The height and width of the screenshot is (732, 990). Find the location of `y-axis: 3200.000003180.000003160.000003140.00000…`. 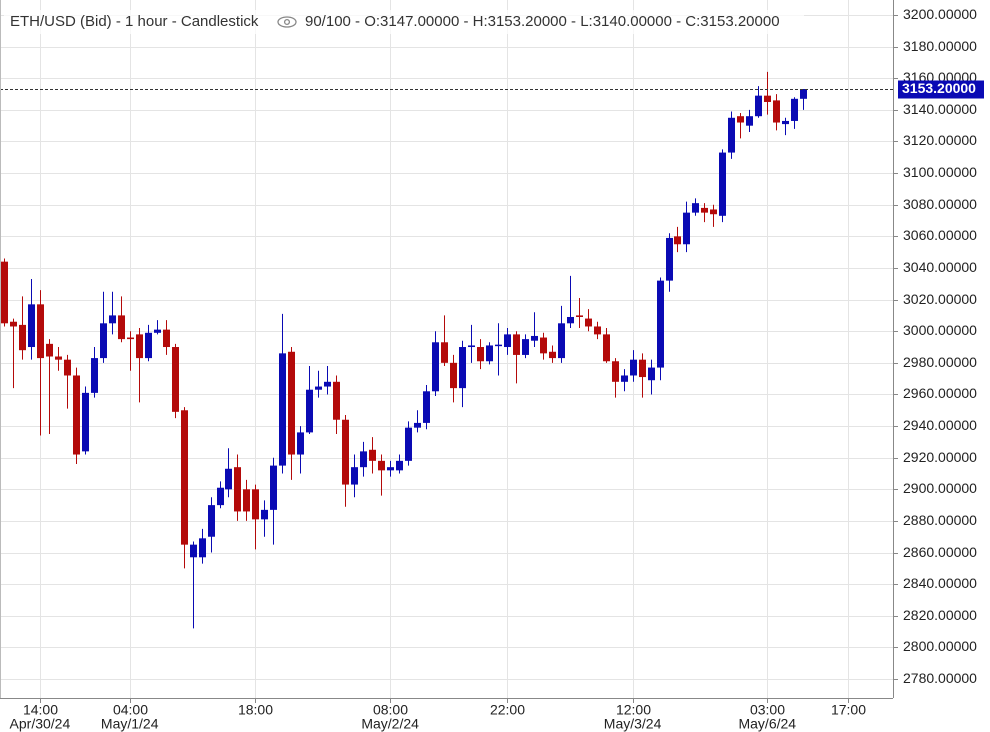

y-axis: 3200.000003180.000003160.000003140.00000… is located at coordinates (935, 346).